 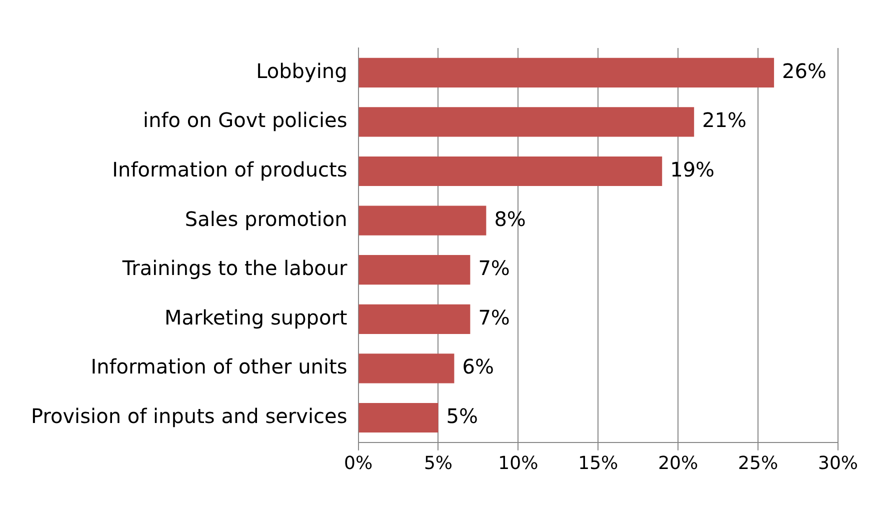 What do you see at coordinates (358, 463) in the screenshot?
I see `x-tick-label: 0%` at bounding box center [358, 463].